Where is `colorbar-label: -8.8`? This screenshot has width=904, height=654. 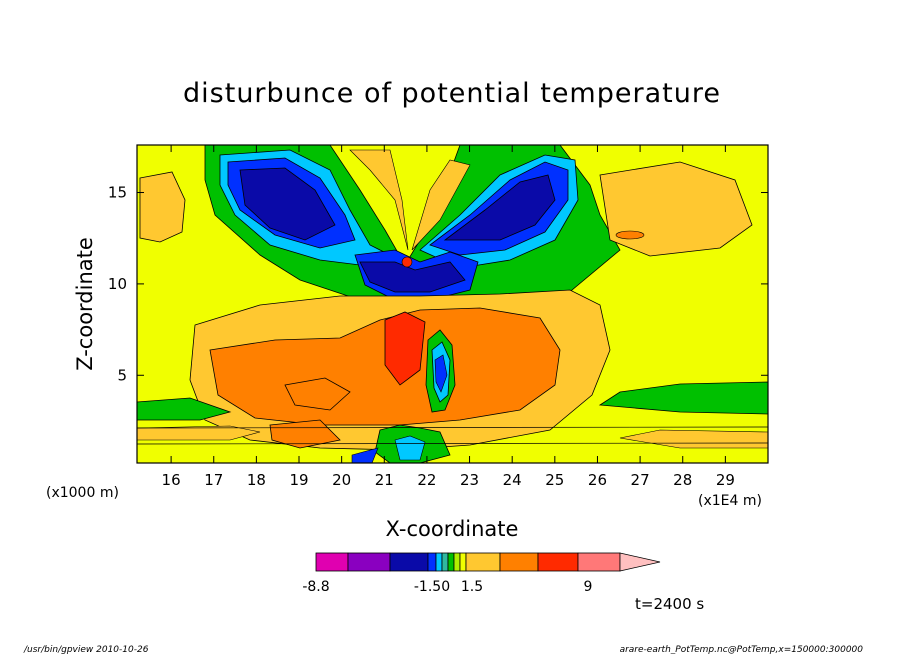
colorbar-label: -8.8 is located at coordinates (315, 587).